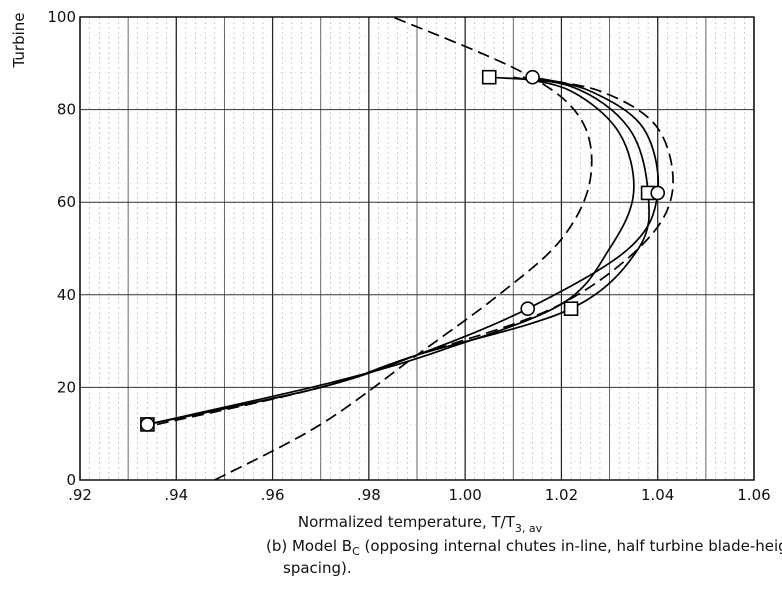  What do you see at coordinates (369, 495) in the screenshot?
I see `x-tick-label: .98` at bounding box center [369, 495].